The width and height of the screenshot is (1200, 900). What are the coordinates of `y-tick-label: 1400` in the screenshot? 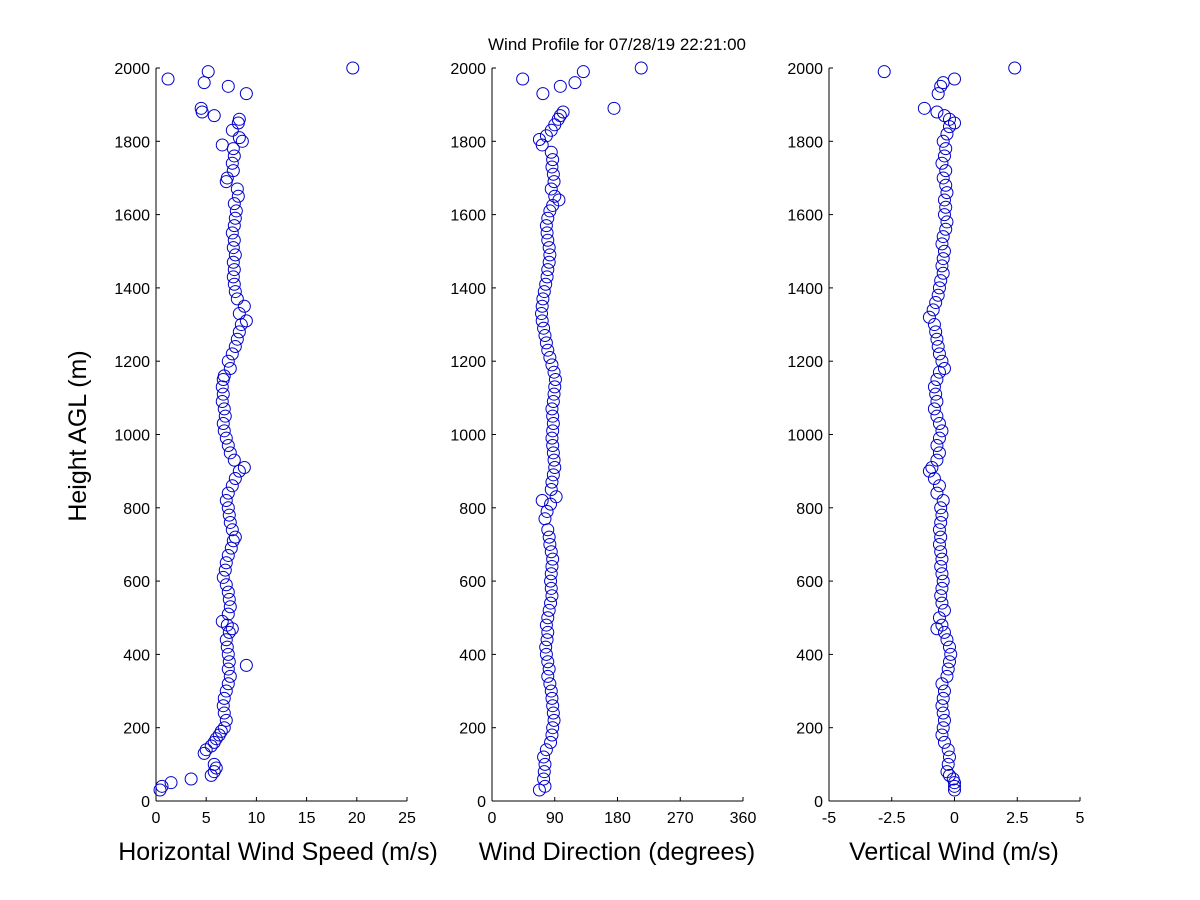 It's located at (132, 289).